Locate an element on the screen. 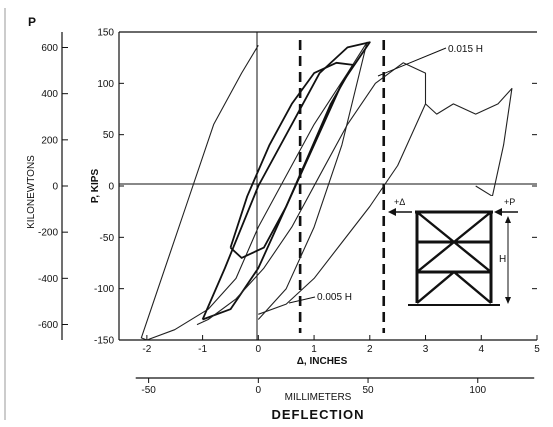  height-arrow-top is located at coordinates (508, 219).